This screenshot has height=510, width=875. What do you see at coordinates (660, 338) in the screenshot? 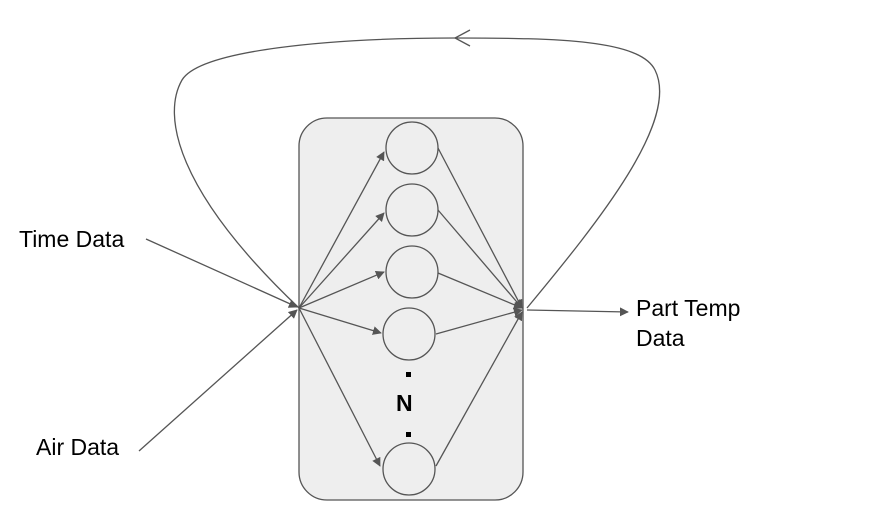
I see `output-label-line-2: Data` at bounding box center [660, 338].